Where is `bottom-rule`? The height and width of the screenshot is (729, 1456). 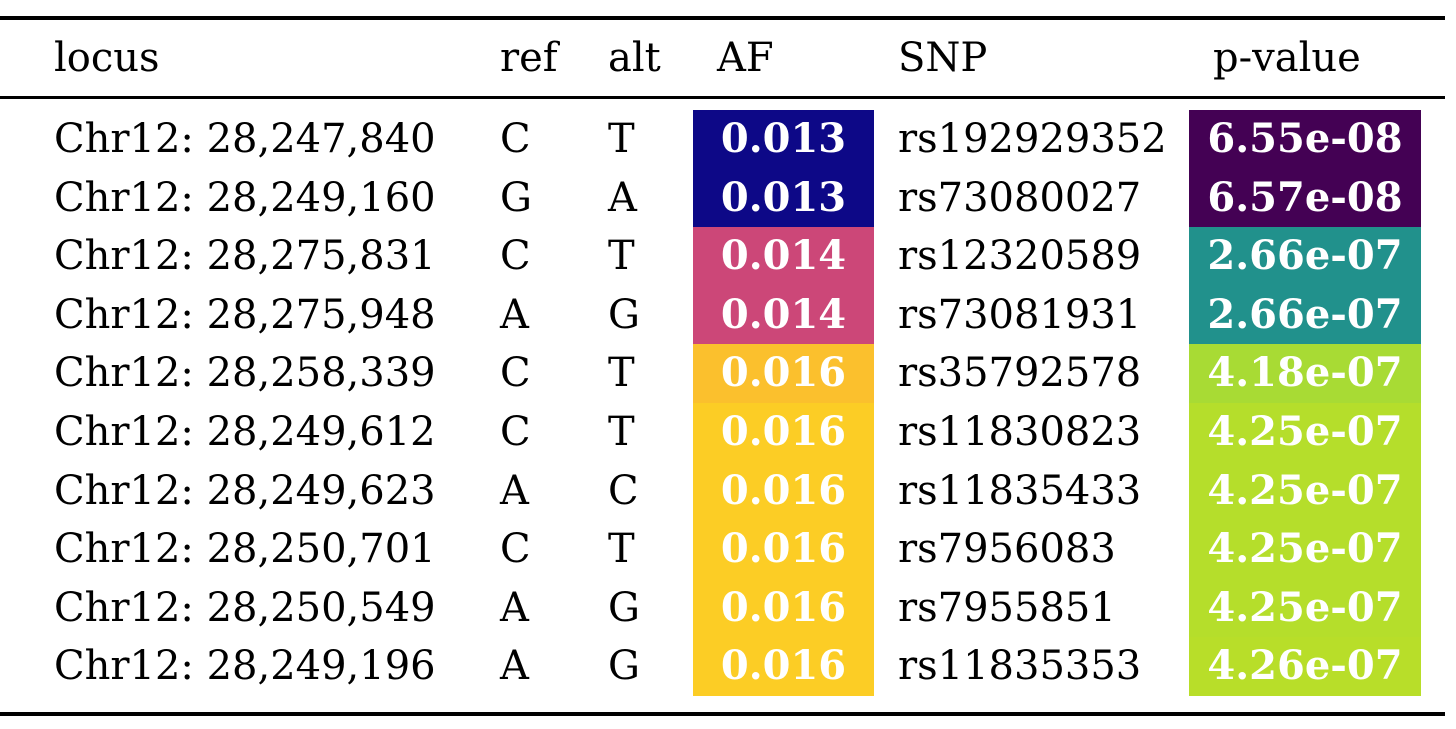
bottom-rule is located at coordinates (722, 714).